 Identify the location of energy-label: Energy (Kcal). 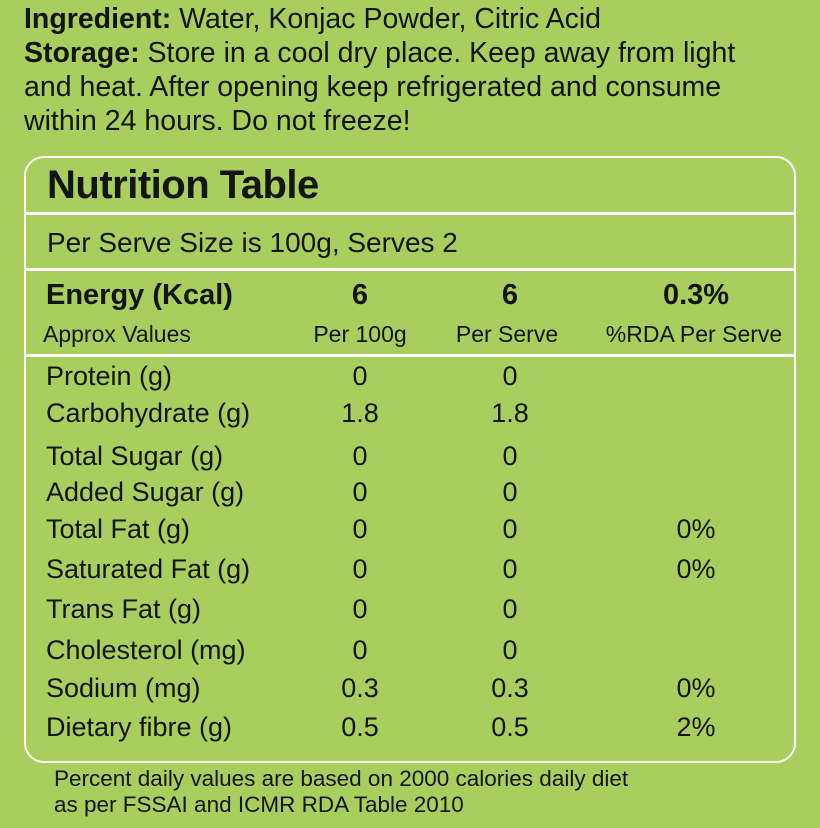
(139, 295).